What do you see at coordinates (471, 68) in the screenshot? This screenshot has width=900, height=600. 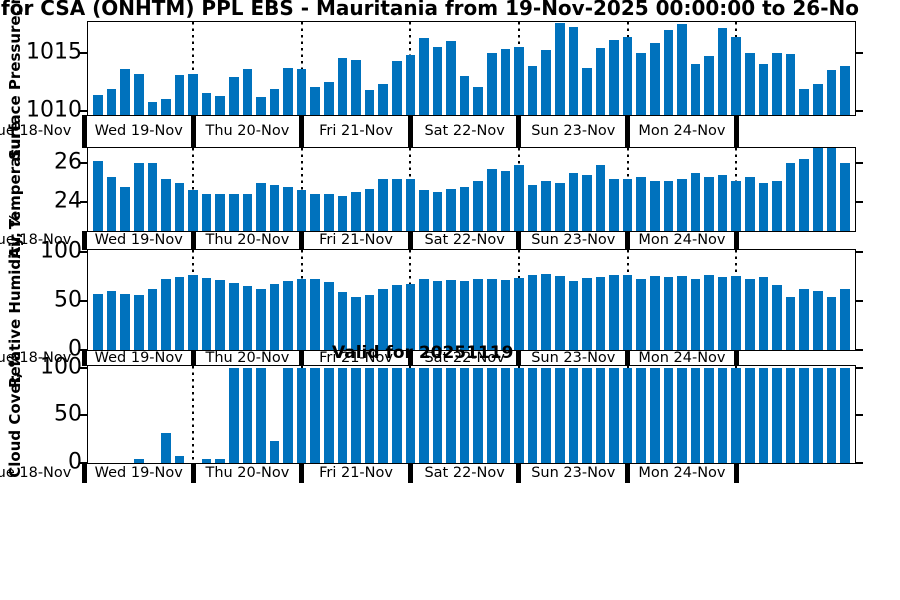 I see `surface-pressure-plot-area` at bounding box center [471, 68].